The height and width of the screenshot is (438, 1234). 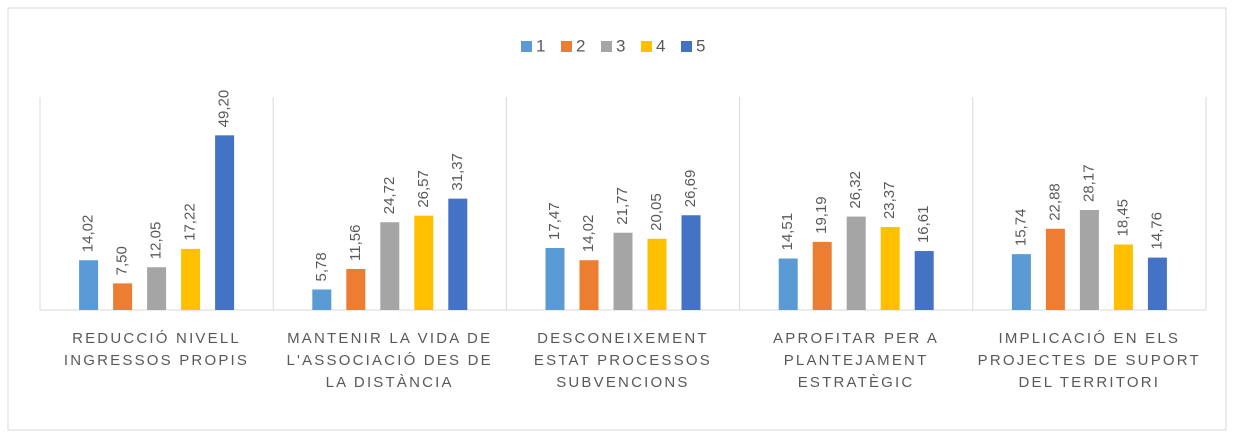 I want to click on value-label: 12,05, so click(x=156, y=241).